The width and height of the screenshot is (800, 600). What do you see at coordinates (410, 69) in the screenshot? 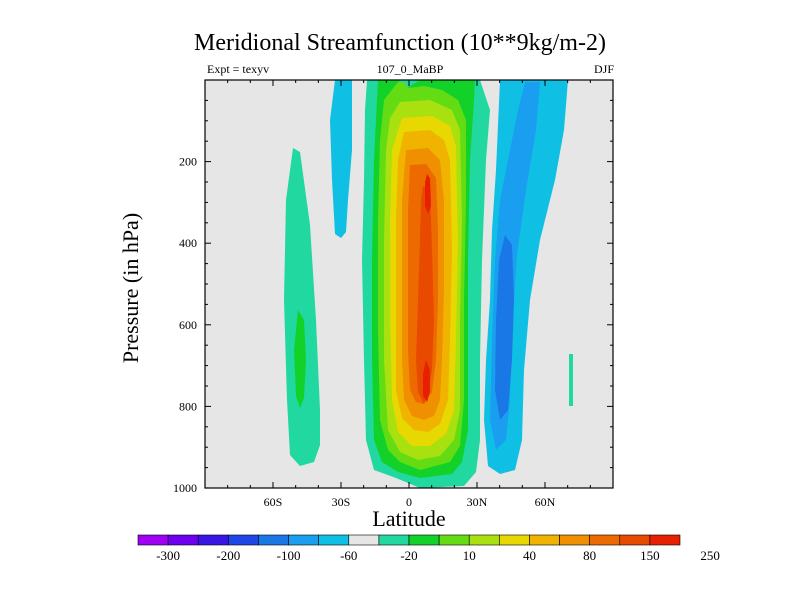
I see `time-label: 107_0_MaBP` at bounding box center [410, 69].